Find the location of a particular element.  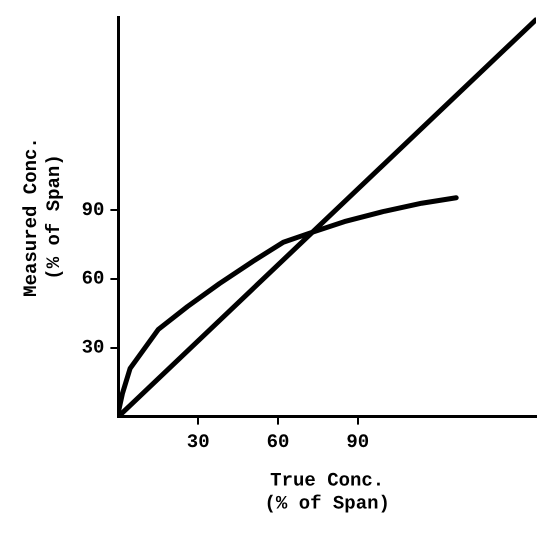

x-tick-label: 60 is located at coordinates (278, 441).